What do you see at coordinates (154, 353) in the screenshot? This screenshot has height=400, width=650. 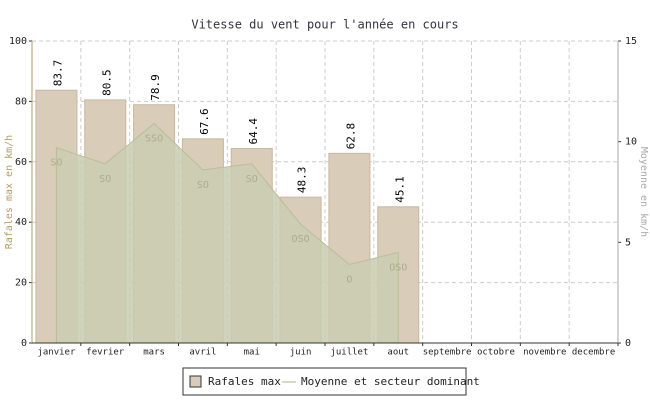 I see `x-tick-label: mars` at bounding box center [154, 353].